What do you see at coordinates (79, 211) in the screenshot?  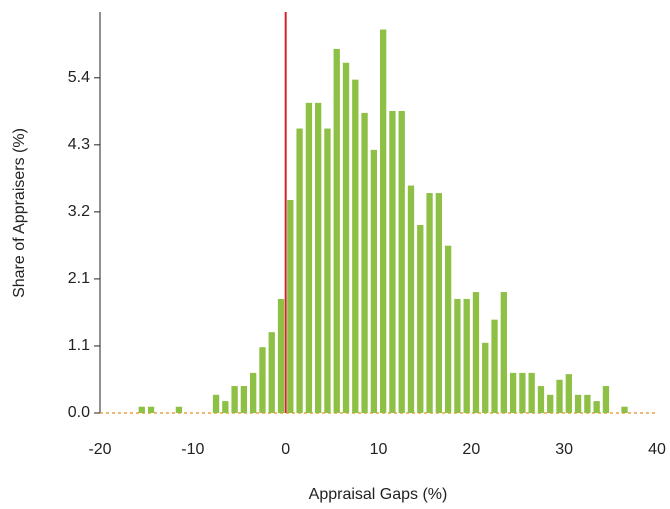 I see `y-tick-label: 3.2` at bounding box center [79, 211].